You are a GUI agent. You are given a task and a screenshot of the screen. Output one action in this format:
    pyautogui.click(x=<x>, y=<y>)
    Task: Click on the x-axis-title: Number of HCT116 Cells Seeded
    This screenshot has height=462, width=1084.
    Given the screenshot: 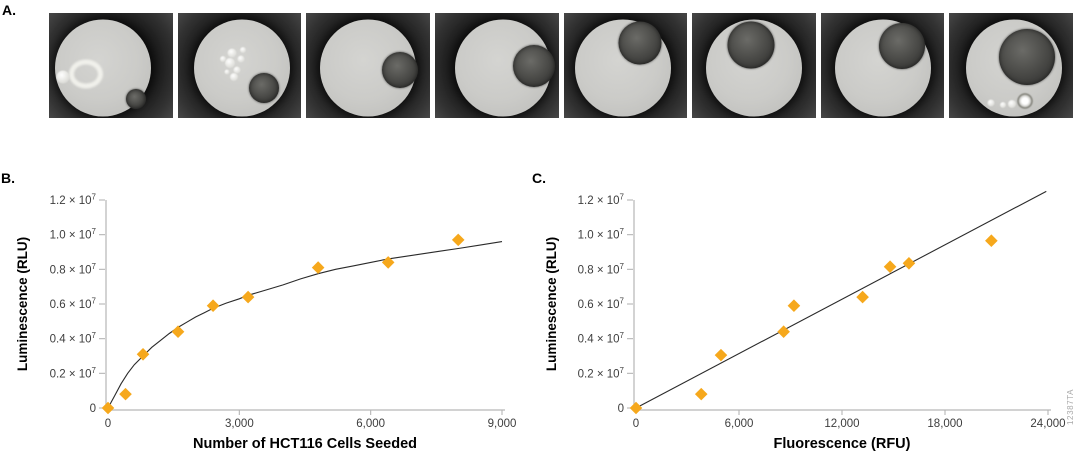 What is the action you would take?
    pyautogui.click(x=305, y=444)
    